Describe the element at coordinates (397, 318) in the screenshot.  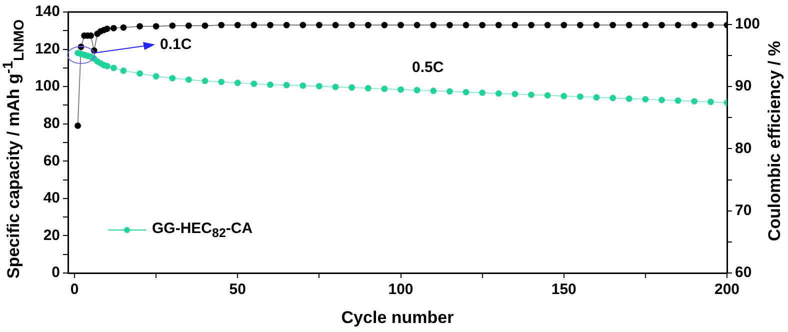
I see `x-axis-title: Cycle number` at that location.